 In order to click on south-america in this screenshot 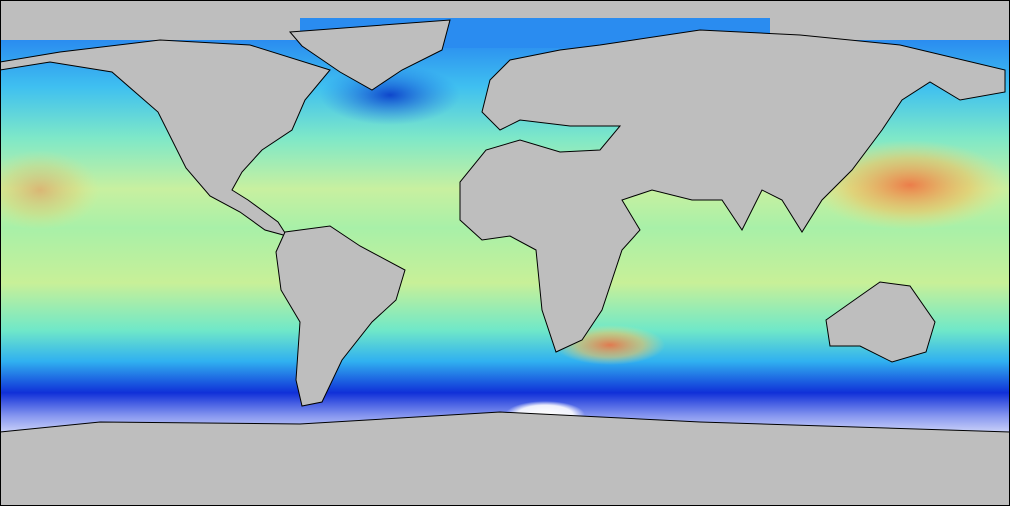, I will do `click(340, 316)`.